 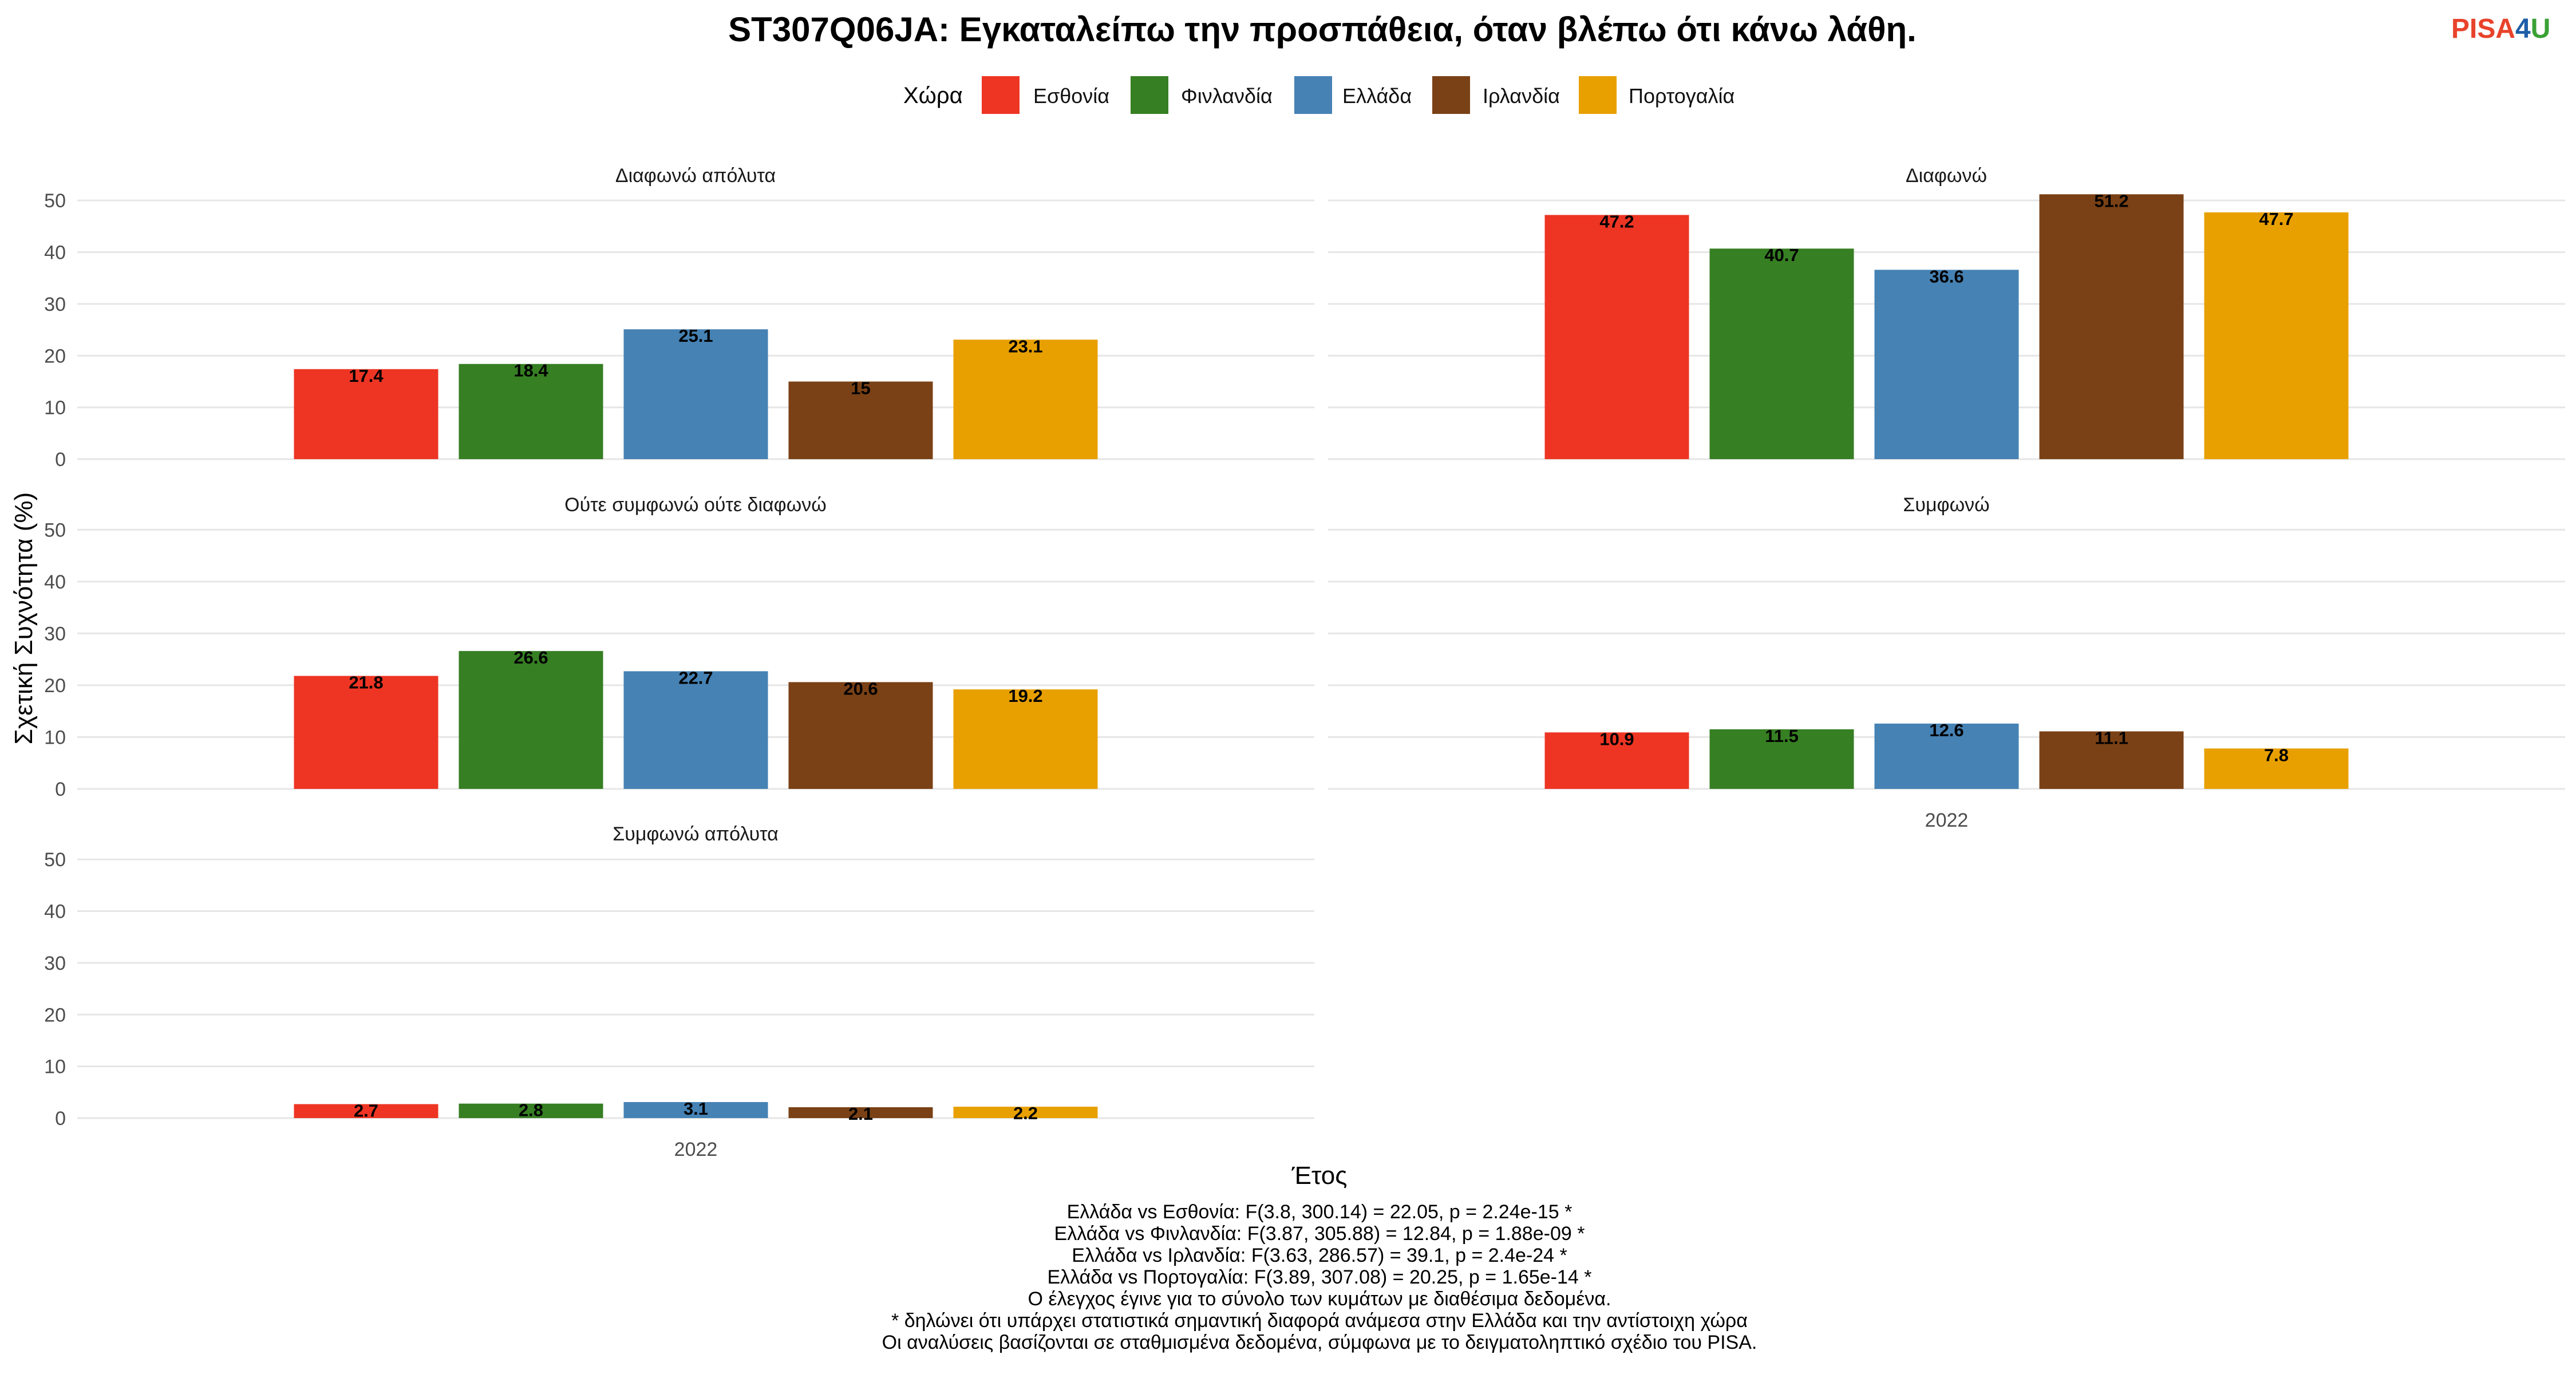 I want to click on bar-value-label: 2.7, so click(x=366, y=1111).